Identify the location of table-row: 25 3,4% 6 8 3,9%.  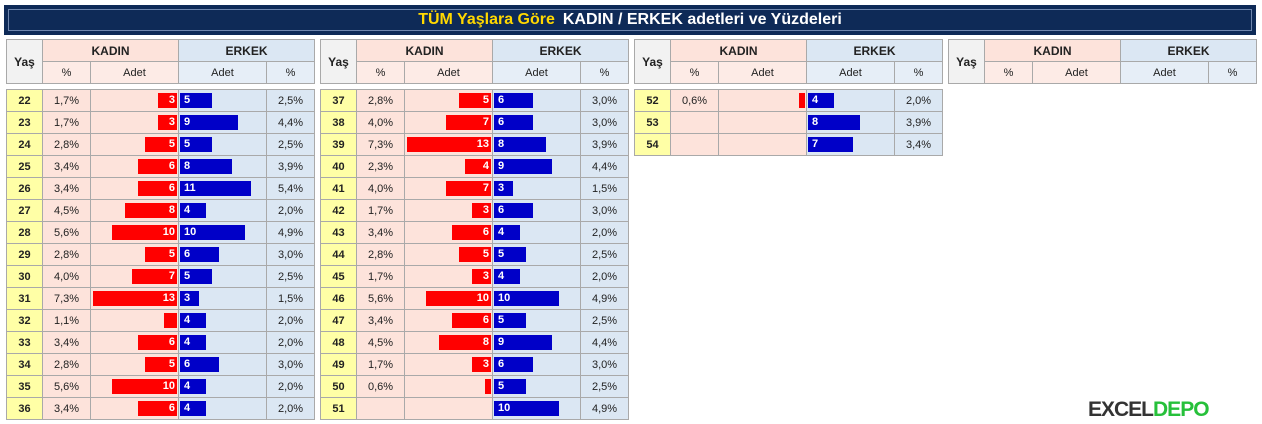
(160, 166).